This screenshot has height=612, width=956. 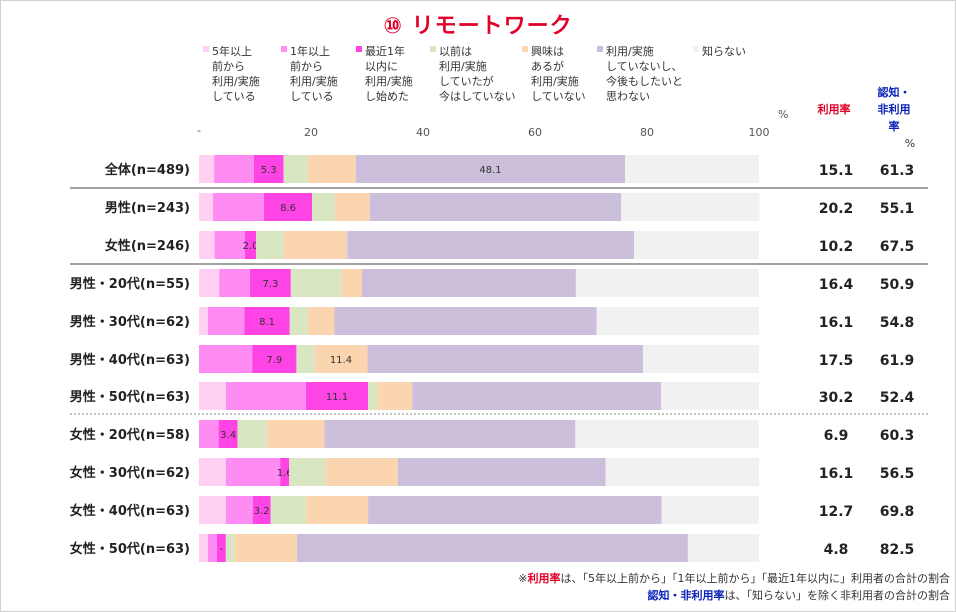 I want to click on footnote-awareness-key: 認知・非利用率, so click(x=686, y=595).